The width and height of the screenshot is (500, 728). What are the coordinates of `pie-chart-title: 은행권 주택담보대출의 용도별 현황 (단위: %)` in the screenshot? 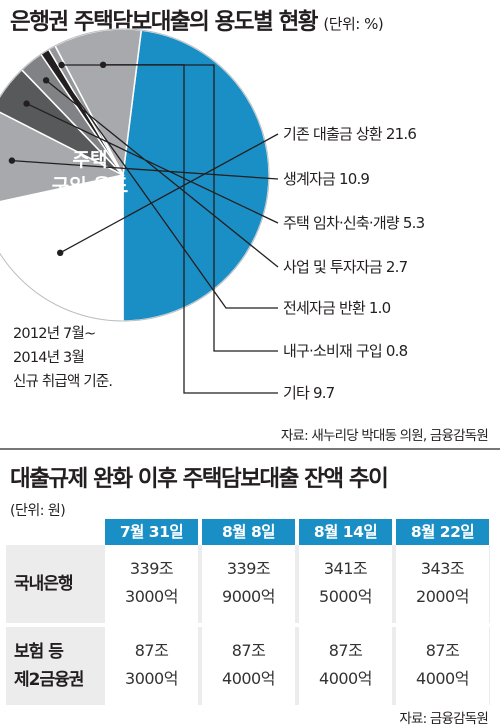 It's located at (197, 20).